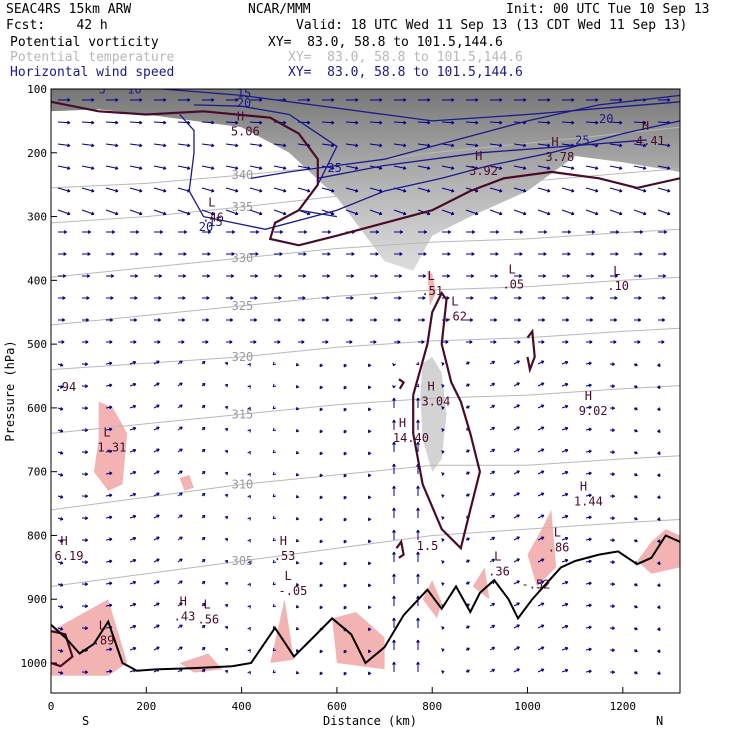 Image resolution: width=740 pixels, height=740 pixels. Describe the element at coordinates (243, 175) in the screenshot. I see `theta-label-340: 340` at that location.